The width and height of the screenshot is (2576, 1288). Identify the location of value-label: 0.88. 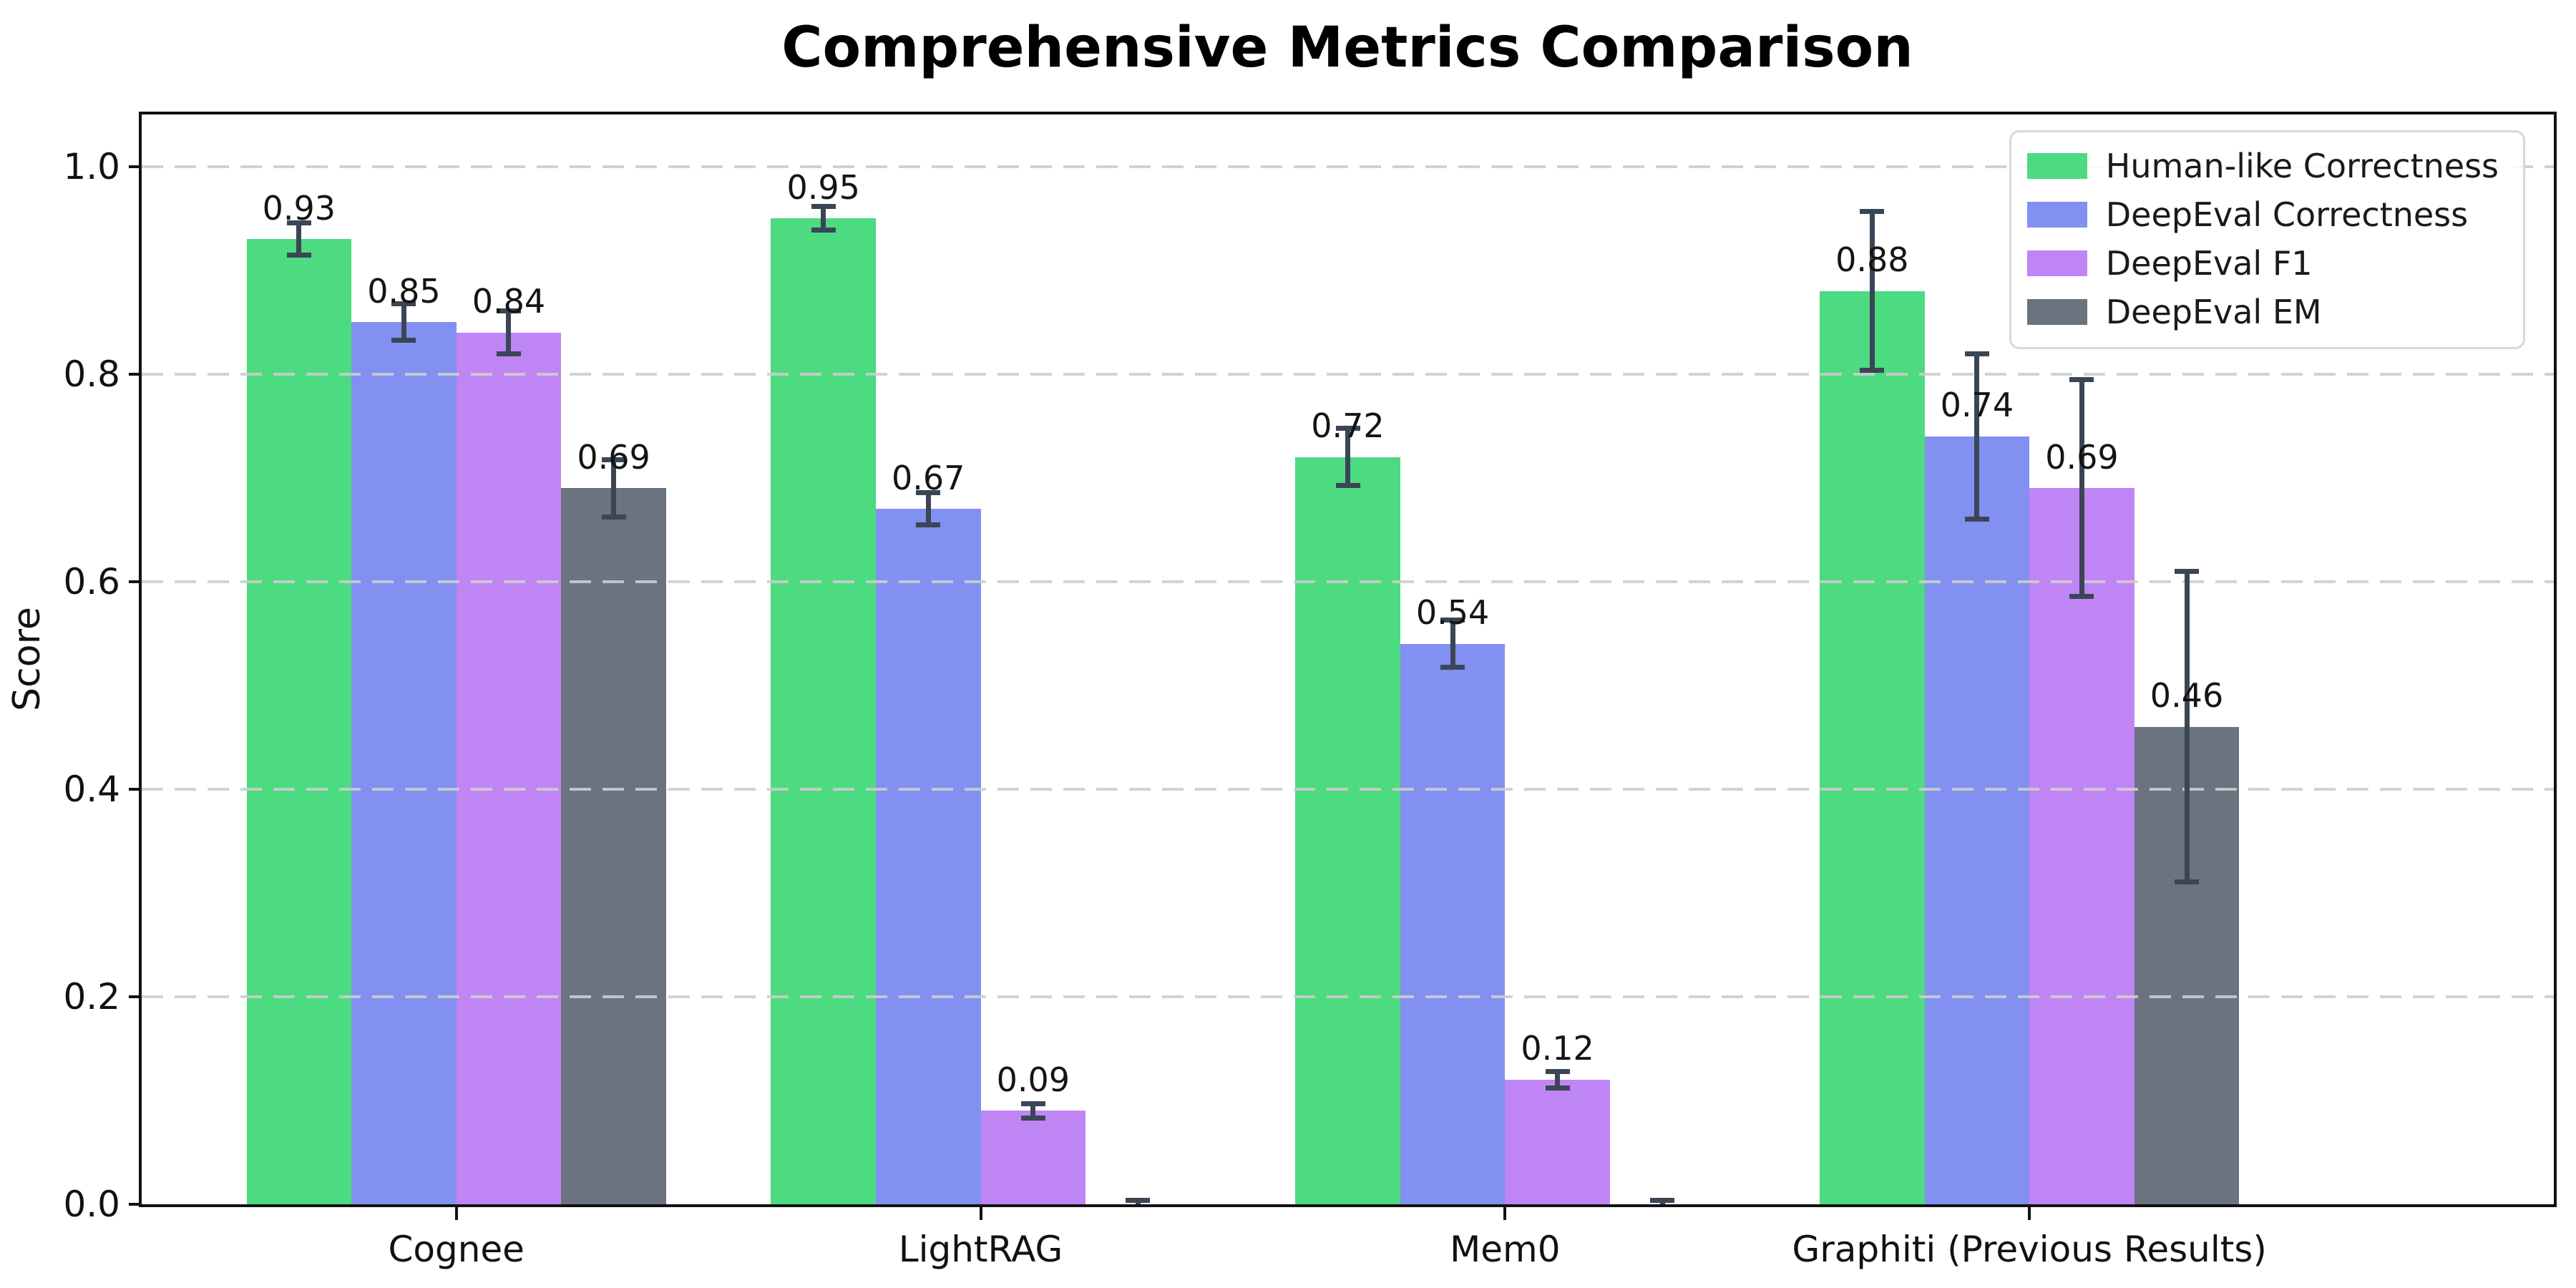
(1872, 260).